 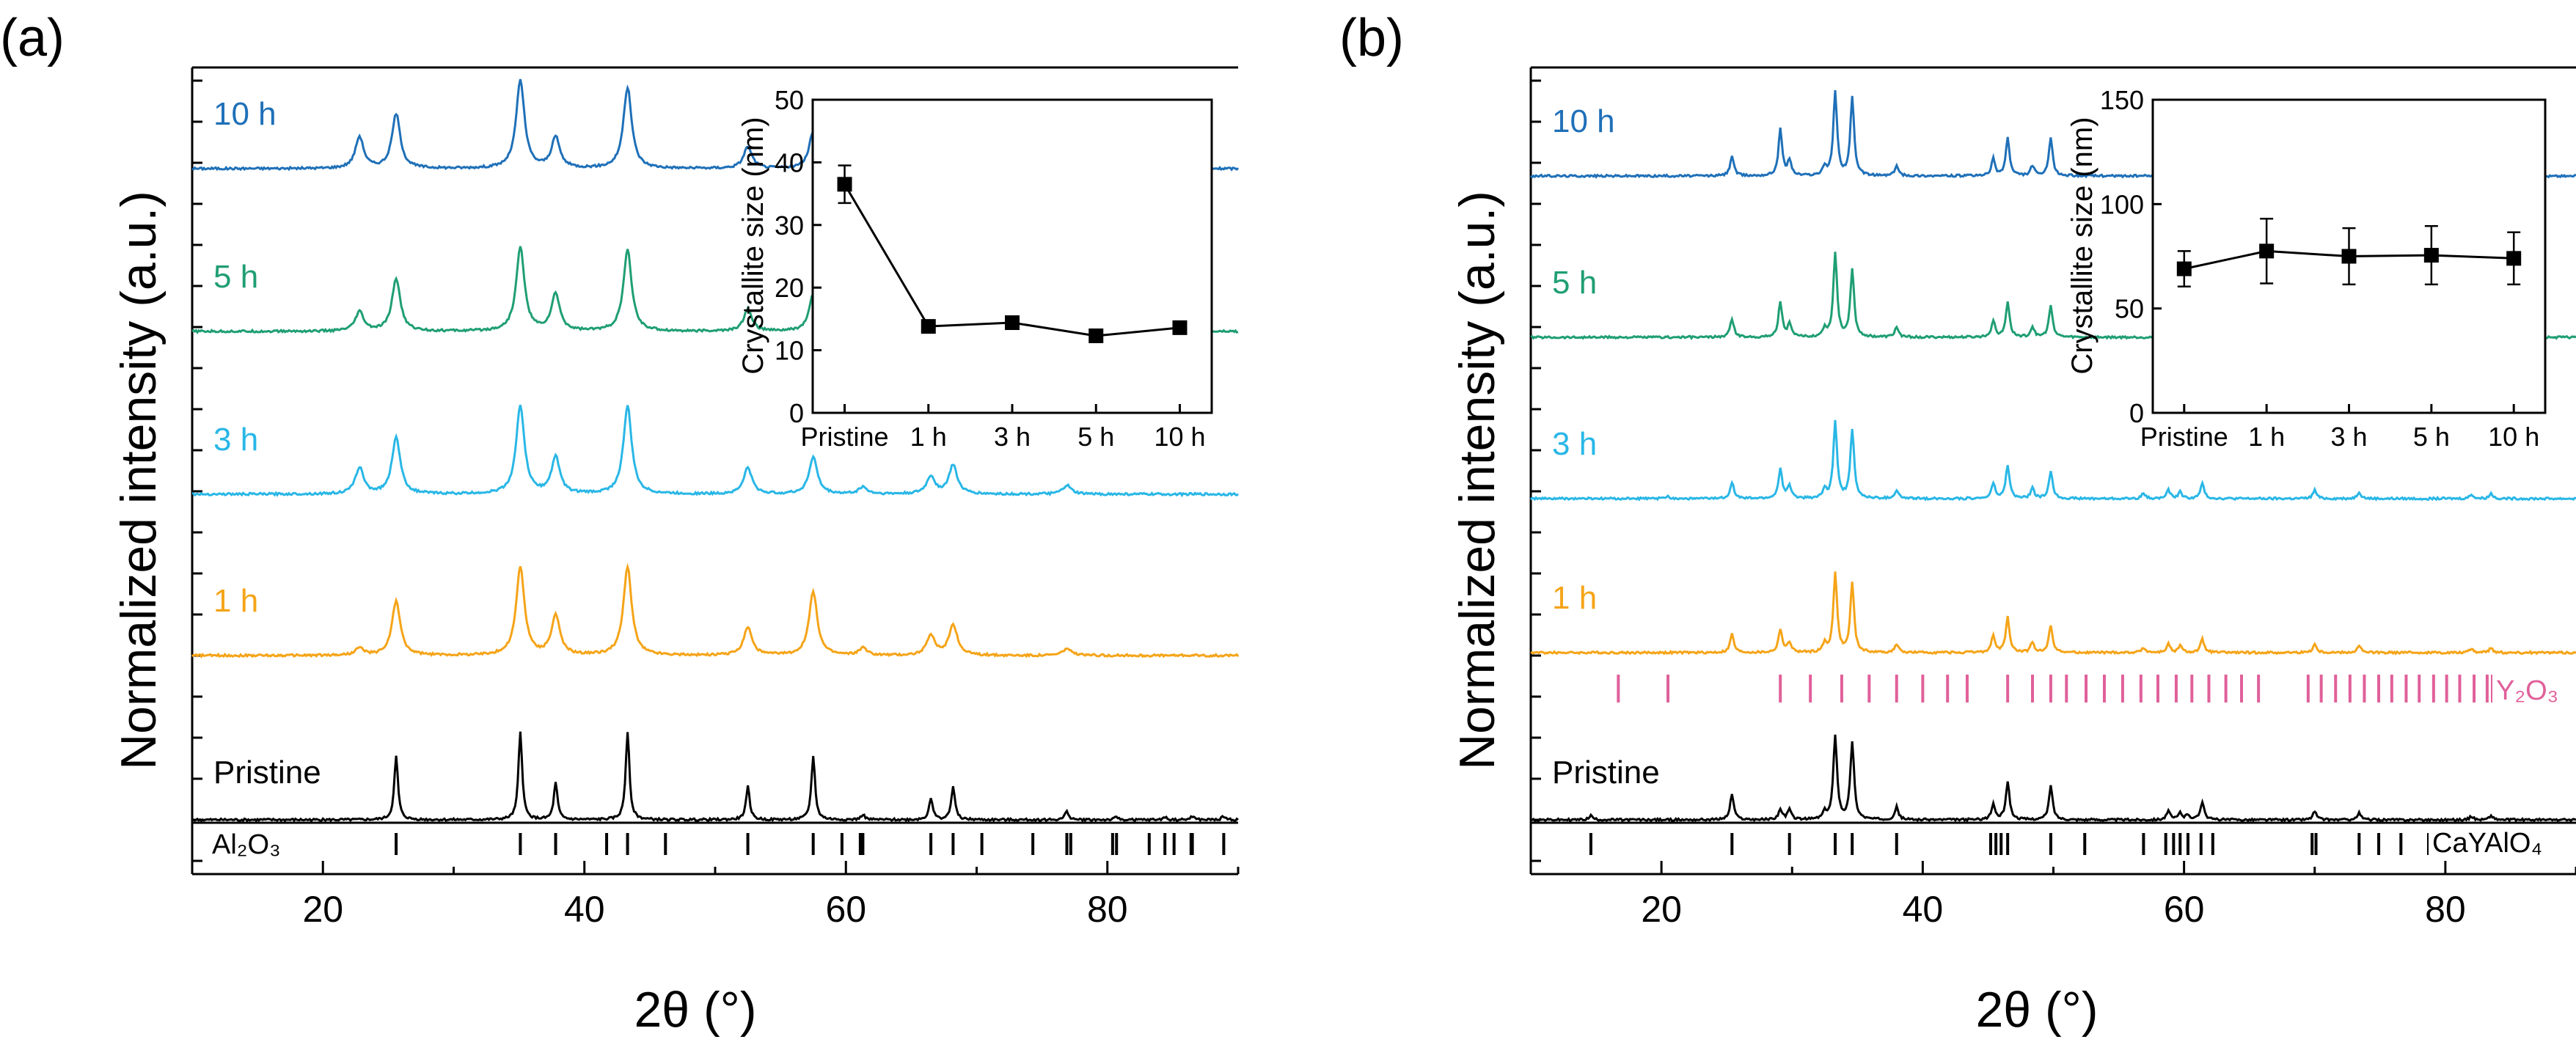 What do you see at coordinates (789, 351) in the screenshot?
I see `inset-y-tick-label: 10` at bounding box center [789, 351].